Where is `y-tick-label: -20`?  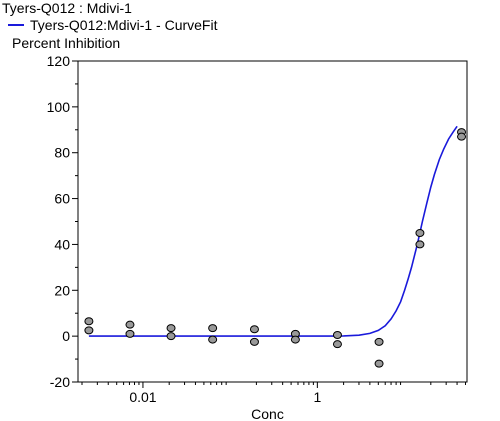
y-tick-label: -20 is located at coordinates (60, 382).